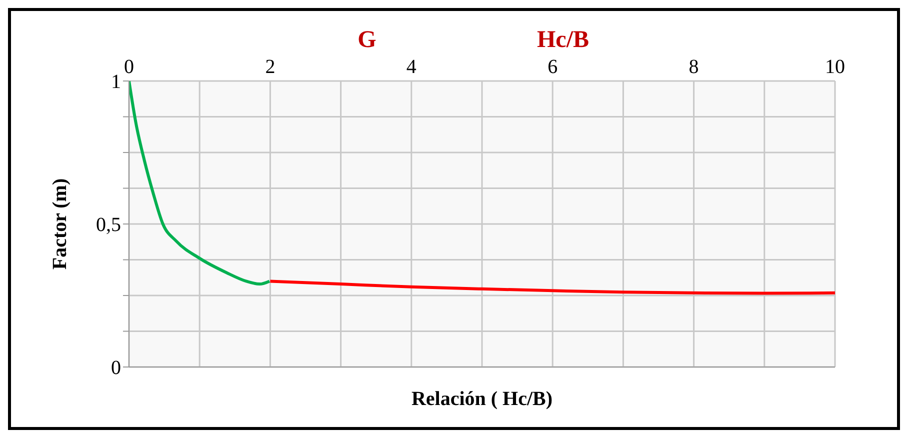  What do you see at coordinates (116, 82) in the screenshot?
I see `y-tick-label: 1` at bounding box center [116, 82].